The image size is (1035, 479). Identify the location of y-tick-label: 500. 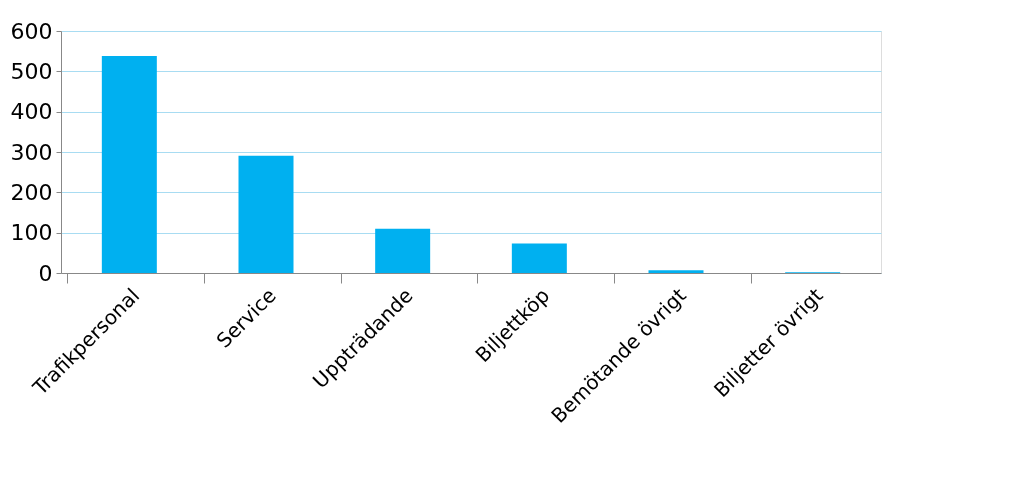
(31, 71).